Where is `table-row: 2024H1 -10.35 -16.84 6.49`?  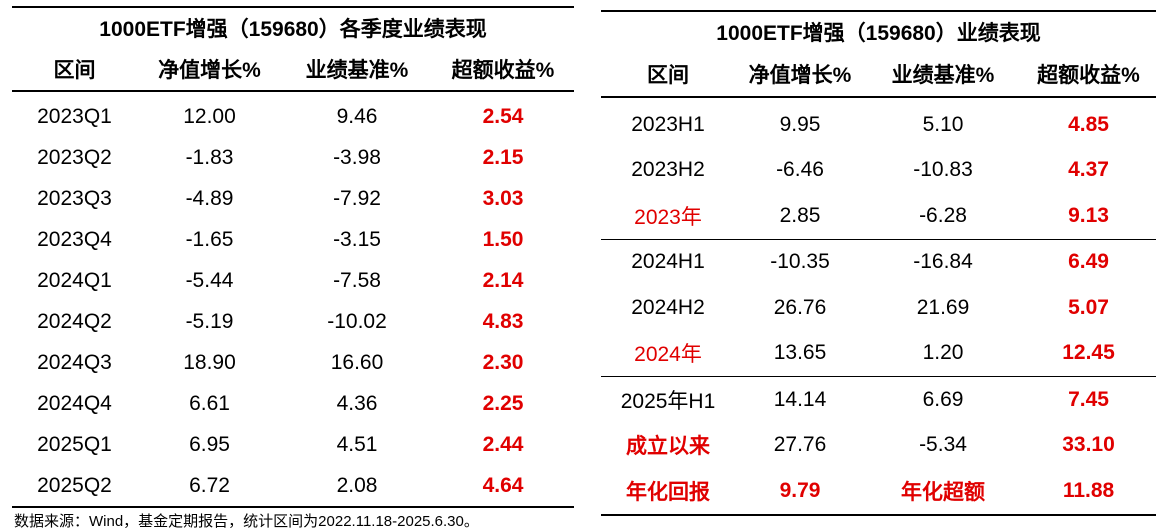 table-row: 2024H1 -10.35 -16.84 6.49 is located at coordinates (878, 261).